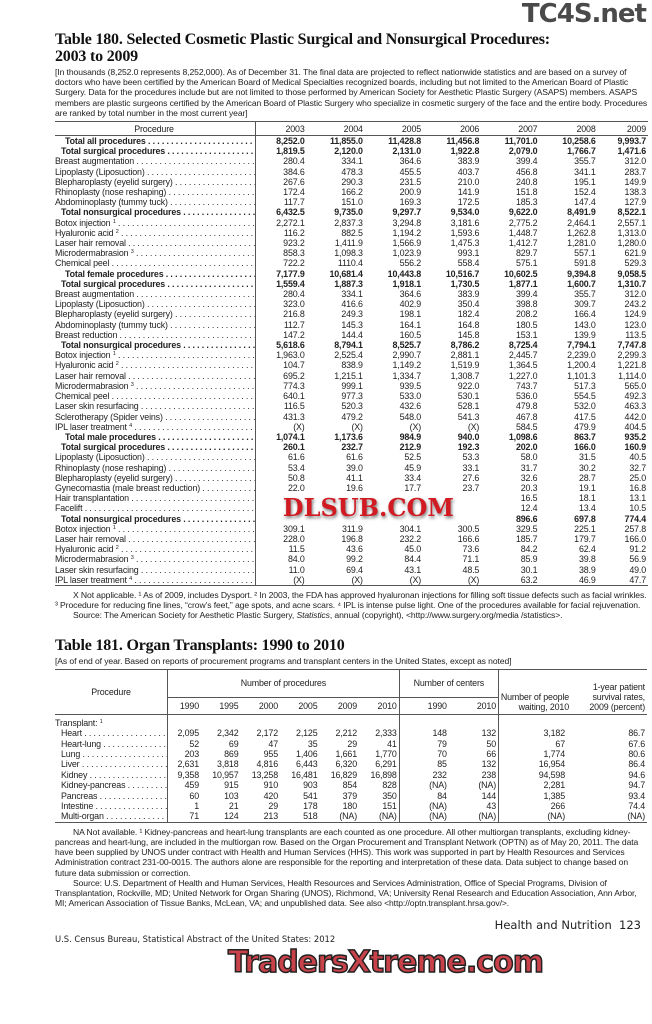 The width and height of the screenshot is (652, 1024). What do you see at coordinates (294, 232) in the screenshot?
I see `cell-2003: 116.2` at bounding box center [294, 232].